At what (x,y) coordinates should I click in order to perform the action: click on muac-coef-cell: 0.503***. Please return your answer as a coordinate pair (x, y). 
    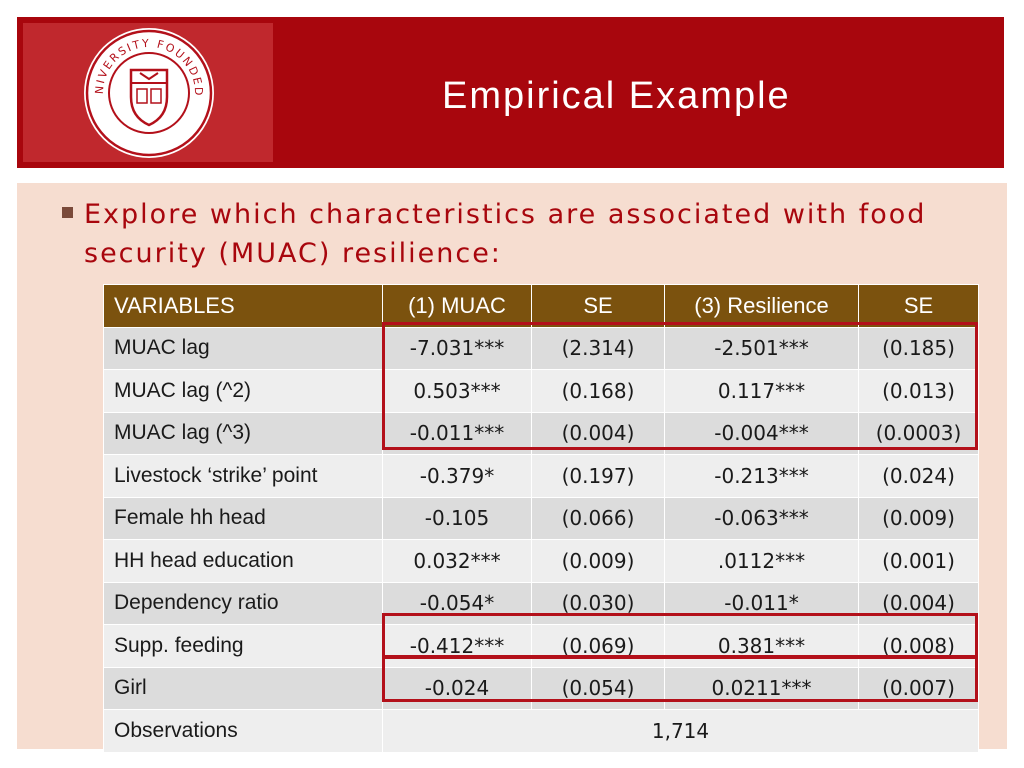
    Looking at the image, I should click on (457, 391).